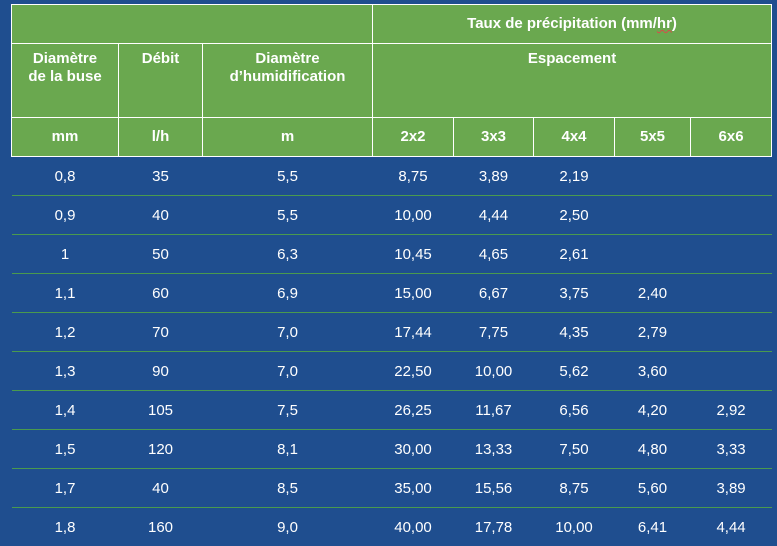 Image resolution: width=777 pixels, height=546 pixels. What do you see at coordinates (65, 215) in the screenshot?
I see `table-cell: 0,9` at bounding box center [65, 215].